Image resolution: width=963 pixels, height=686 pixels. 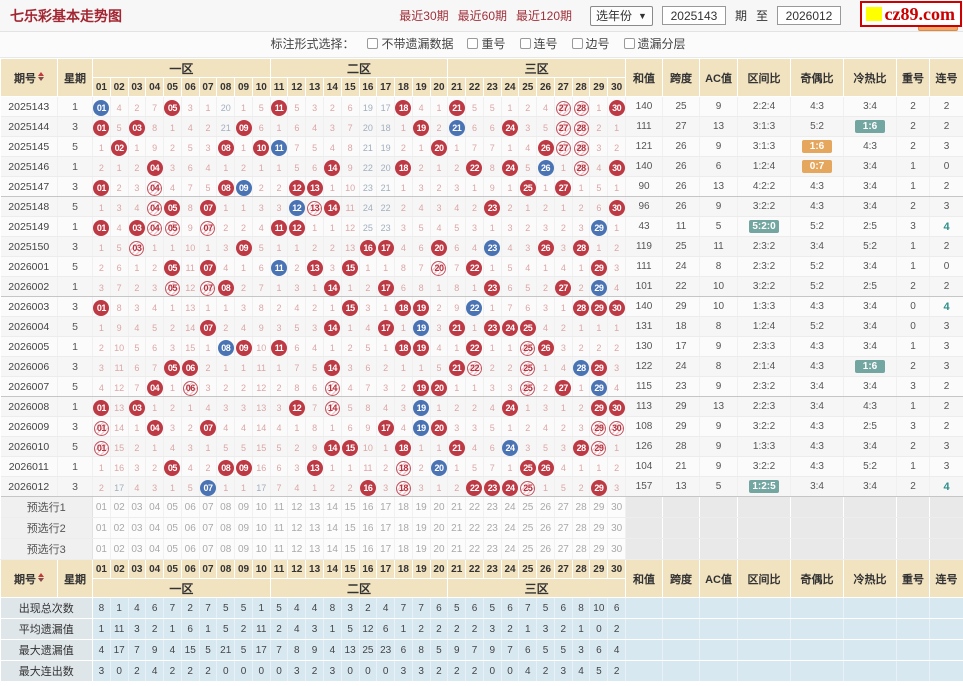 What do you see at coordinates (486, 44) in the screenshot?
I see `filter-checkbox-1: 重号` at bounding box center [486, 44].